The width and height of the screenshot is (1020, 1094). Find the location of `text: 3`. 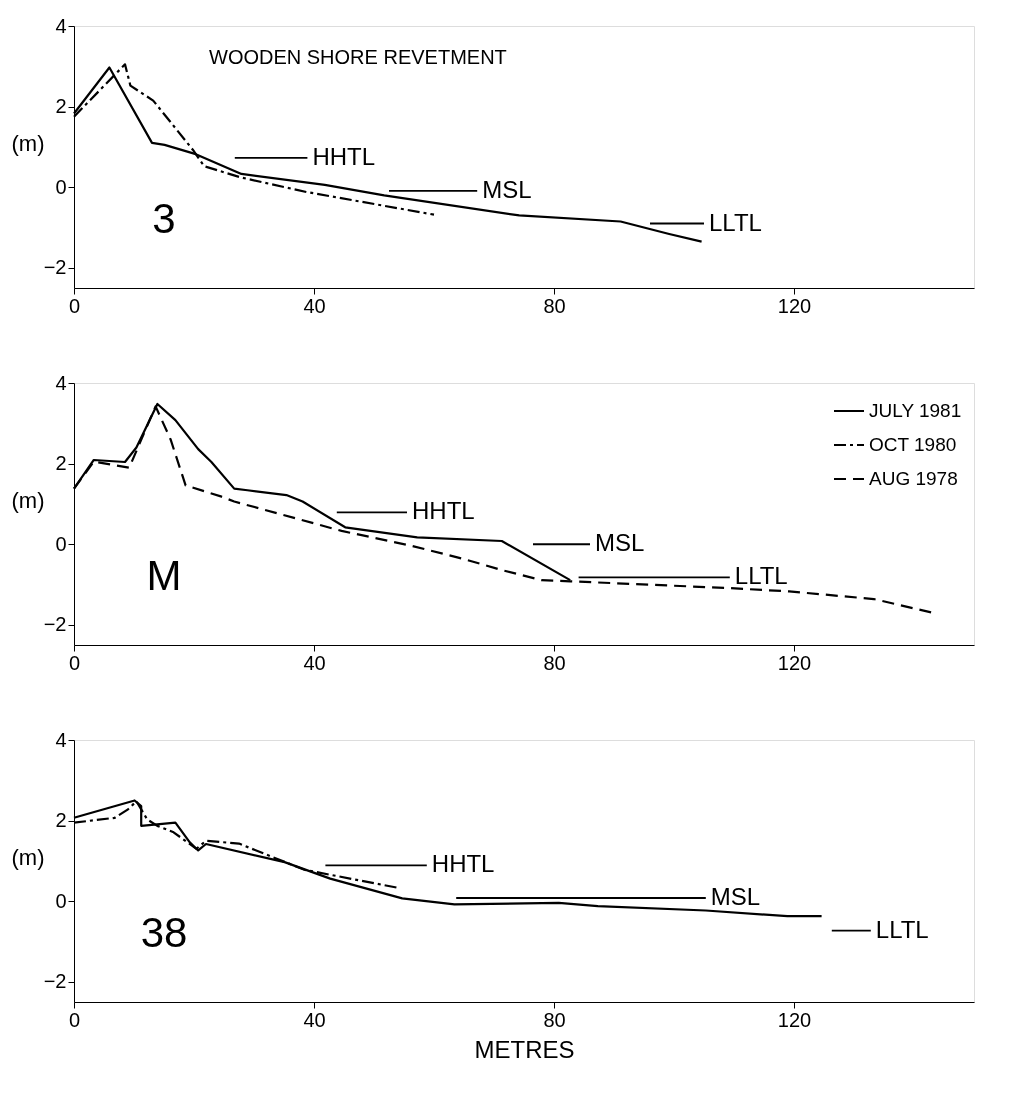

text: 3 is located at coordinates (164, 218).